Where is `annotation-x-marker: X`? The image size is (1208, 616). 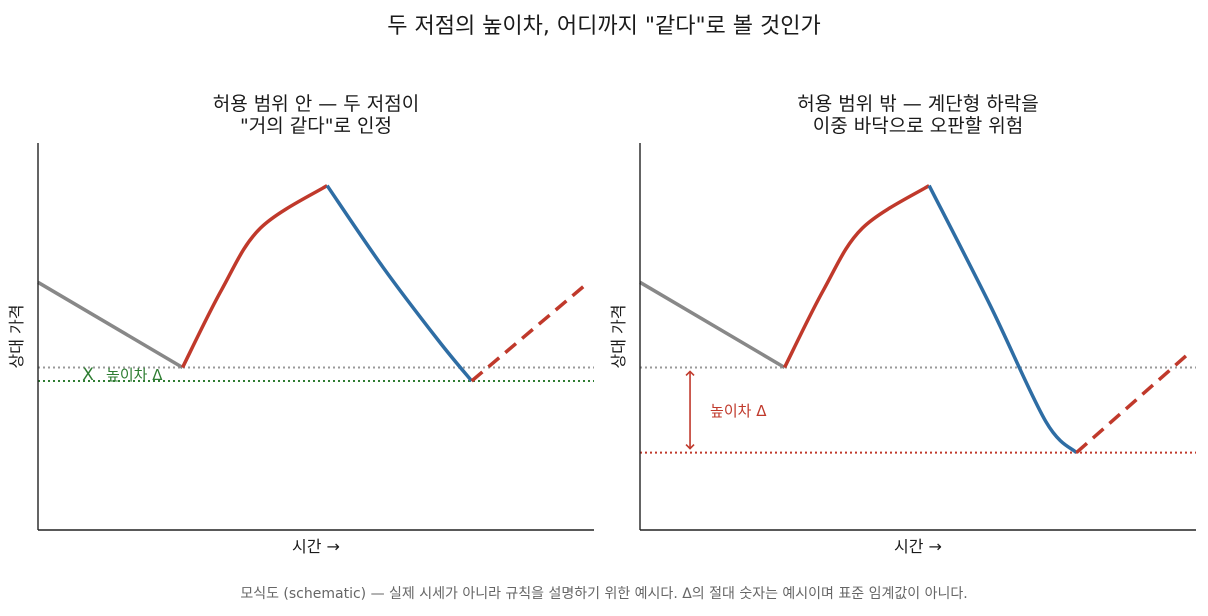
annotation-x-marker: X is located at coordinates (88, 375).